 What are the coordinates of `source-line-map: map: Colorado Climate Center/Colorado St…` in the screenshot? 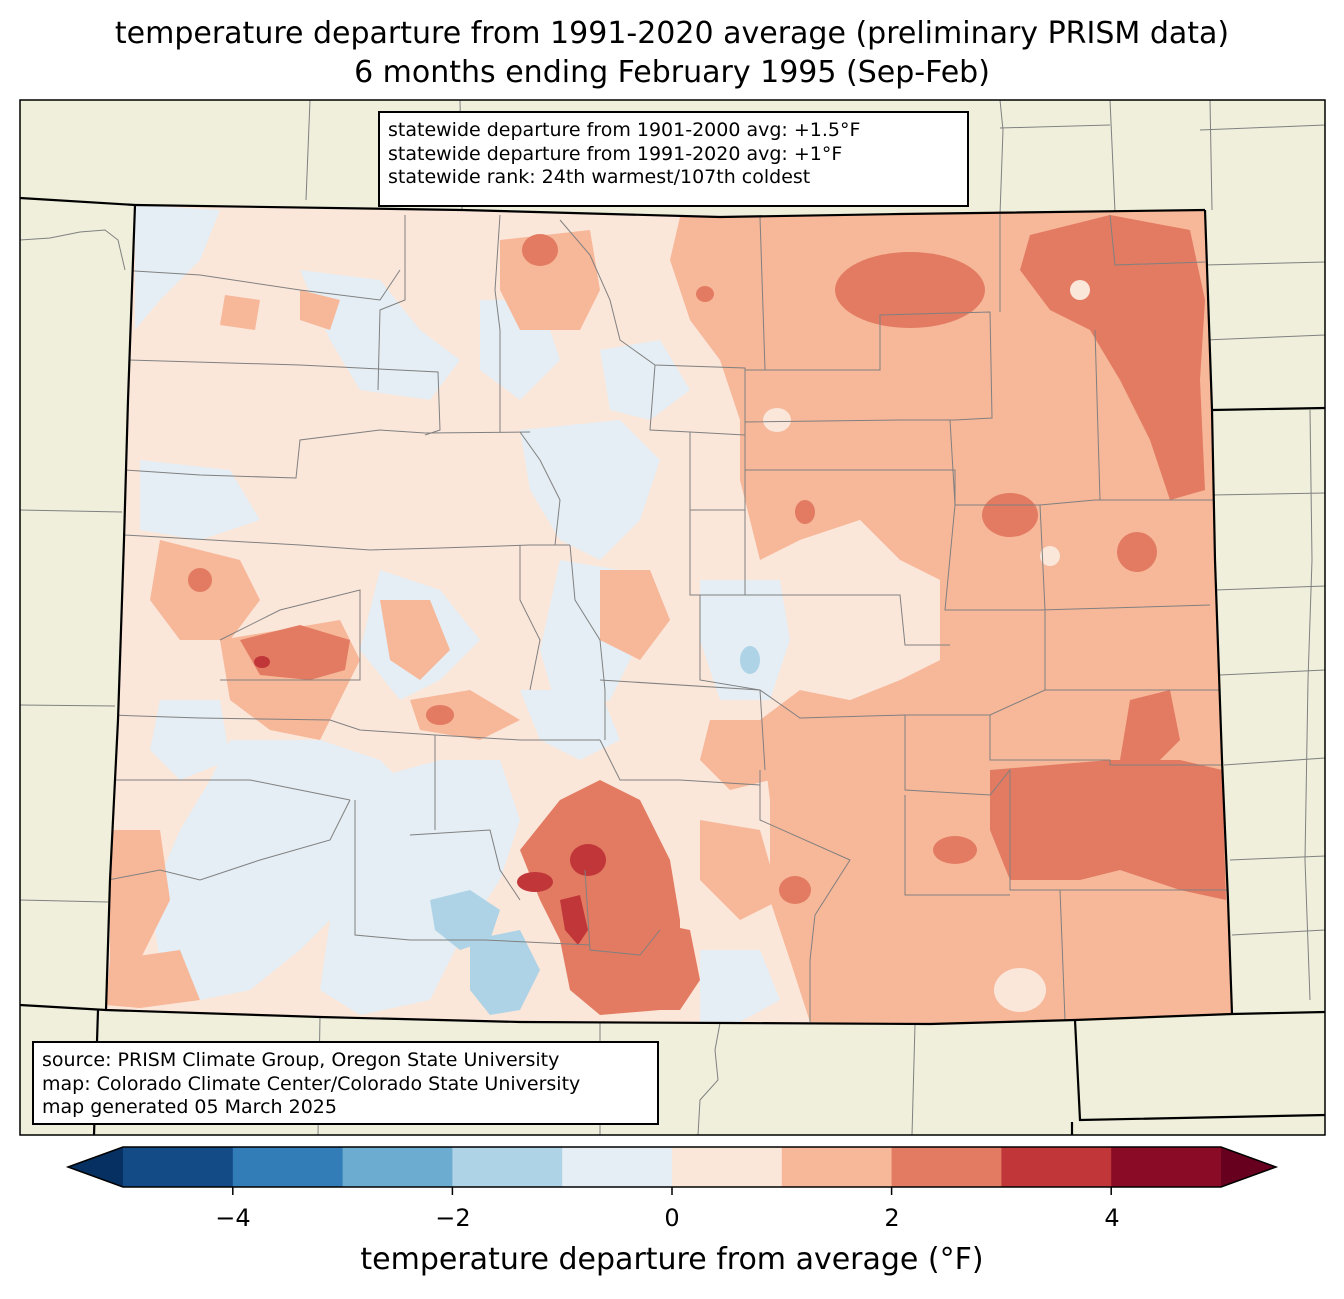 It's located at (311, 1083).